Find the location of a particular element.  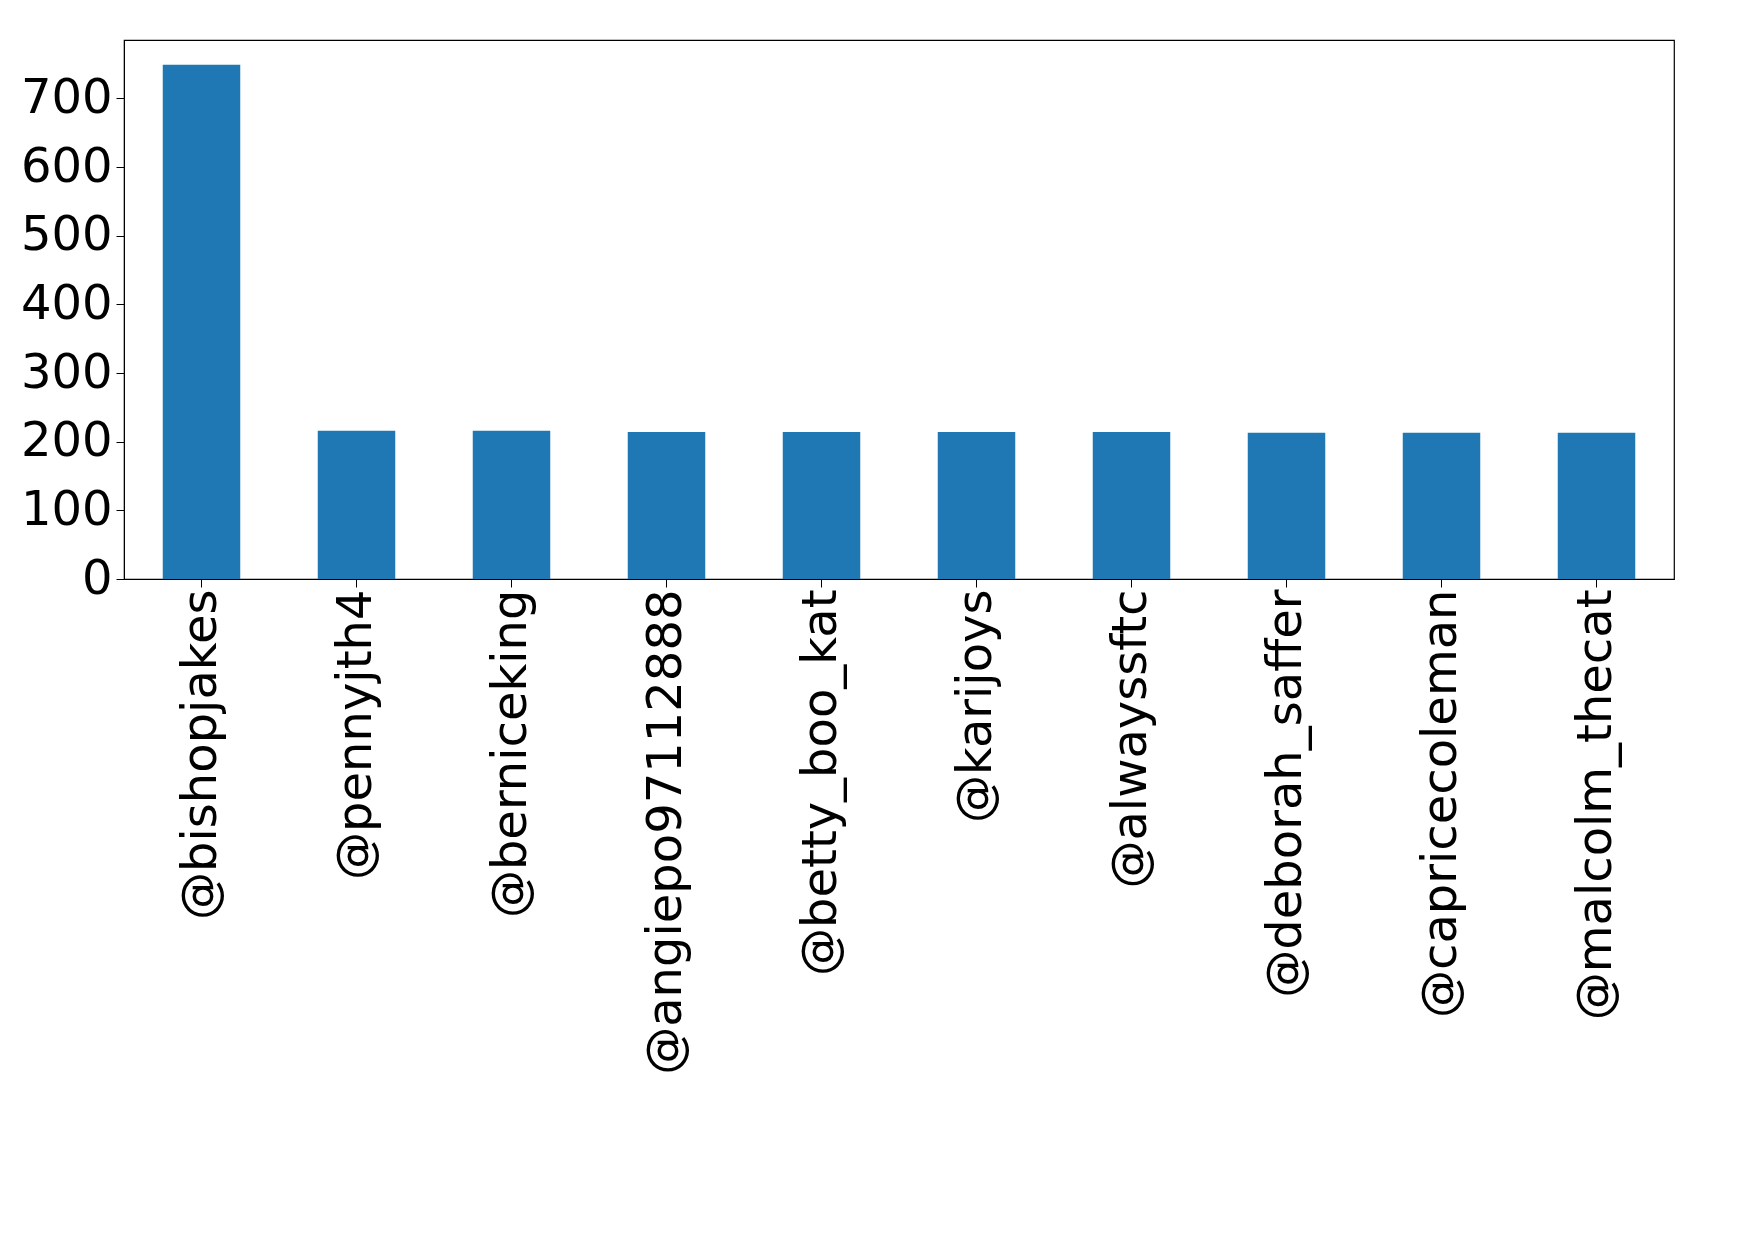

y-tick-label: 600 is located at coordinates (66, 164).